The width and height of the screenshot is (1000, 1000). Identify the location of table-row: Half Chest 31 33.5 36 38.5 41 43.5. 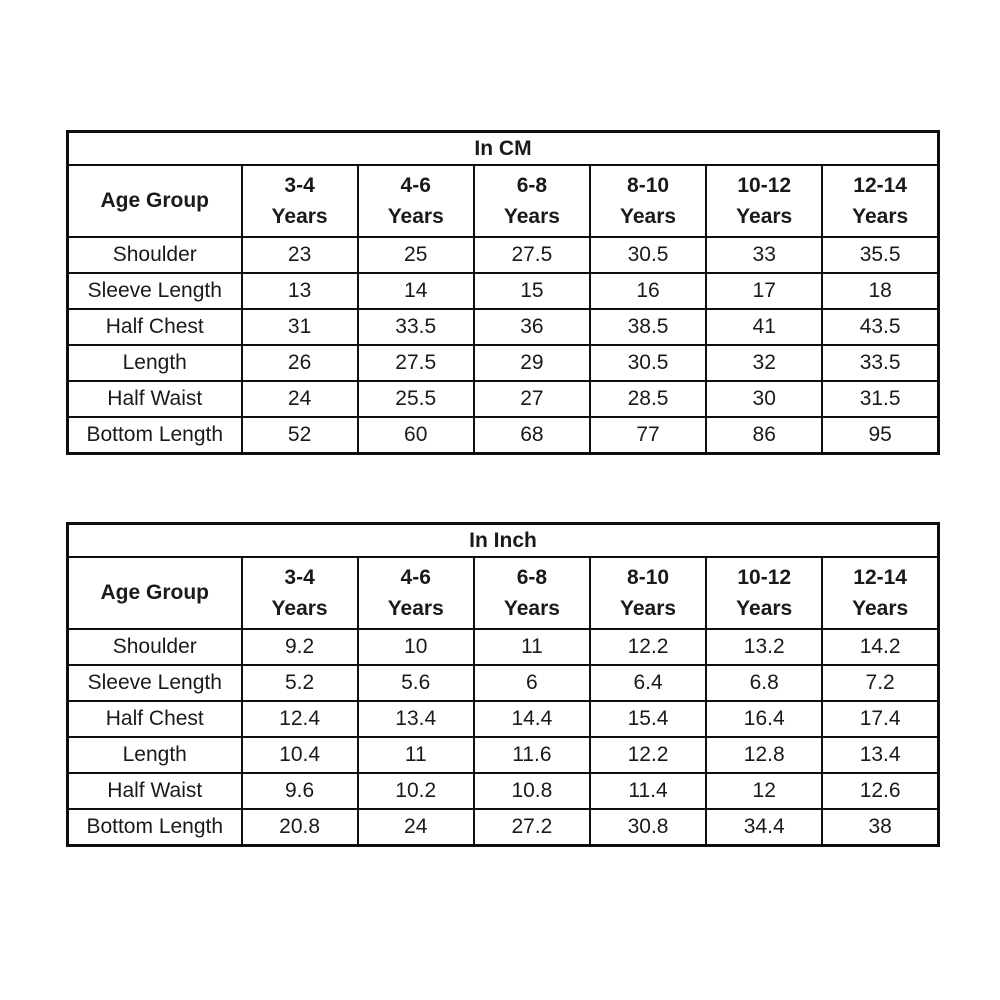
(503, 327).